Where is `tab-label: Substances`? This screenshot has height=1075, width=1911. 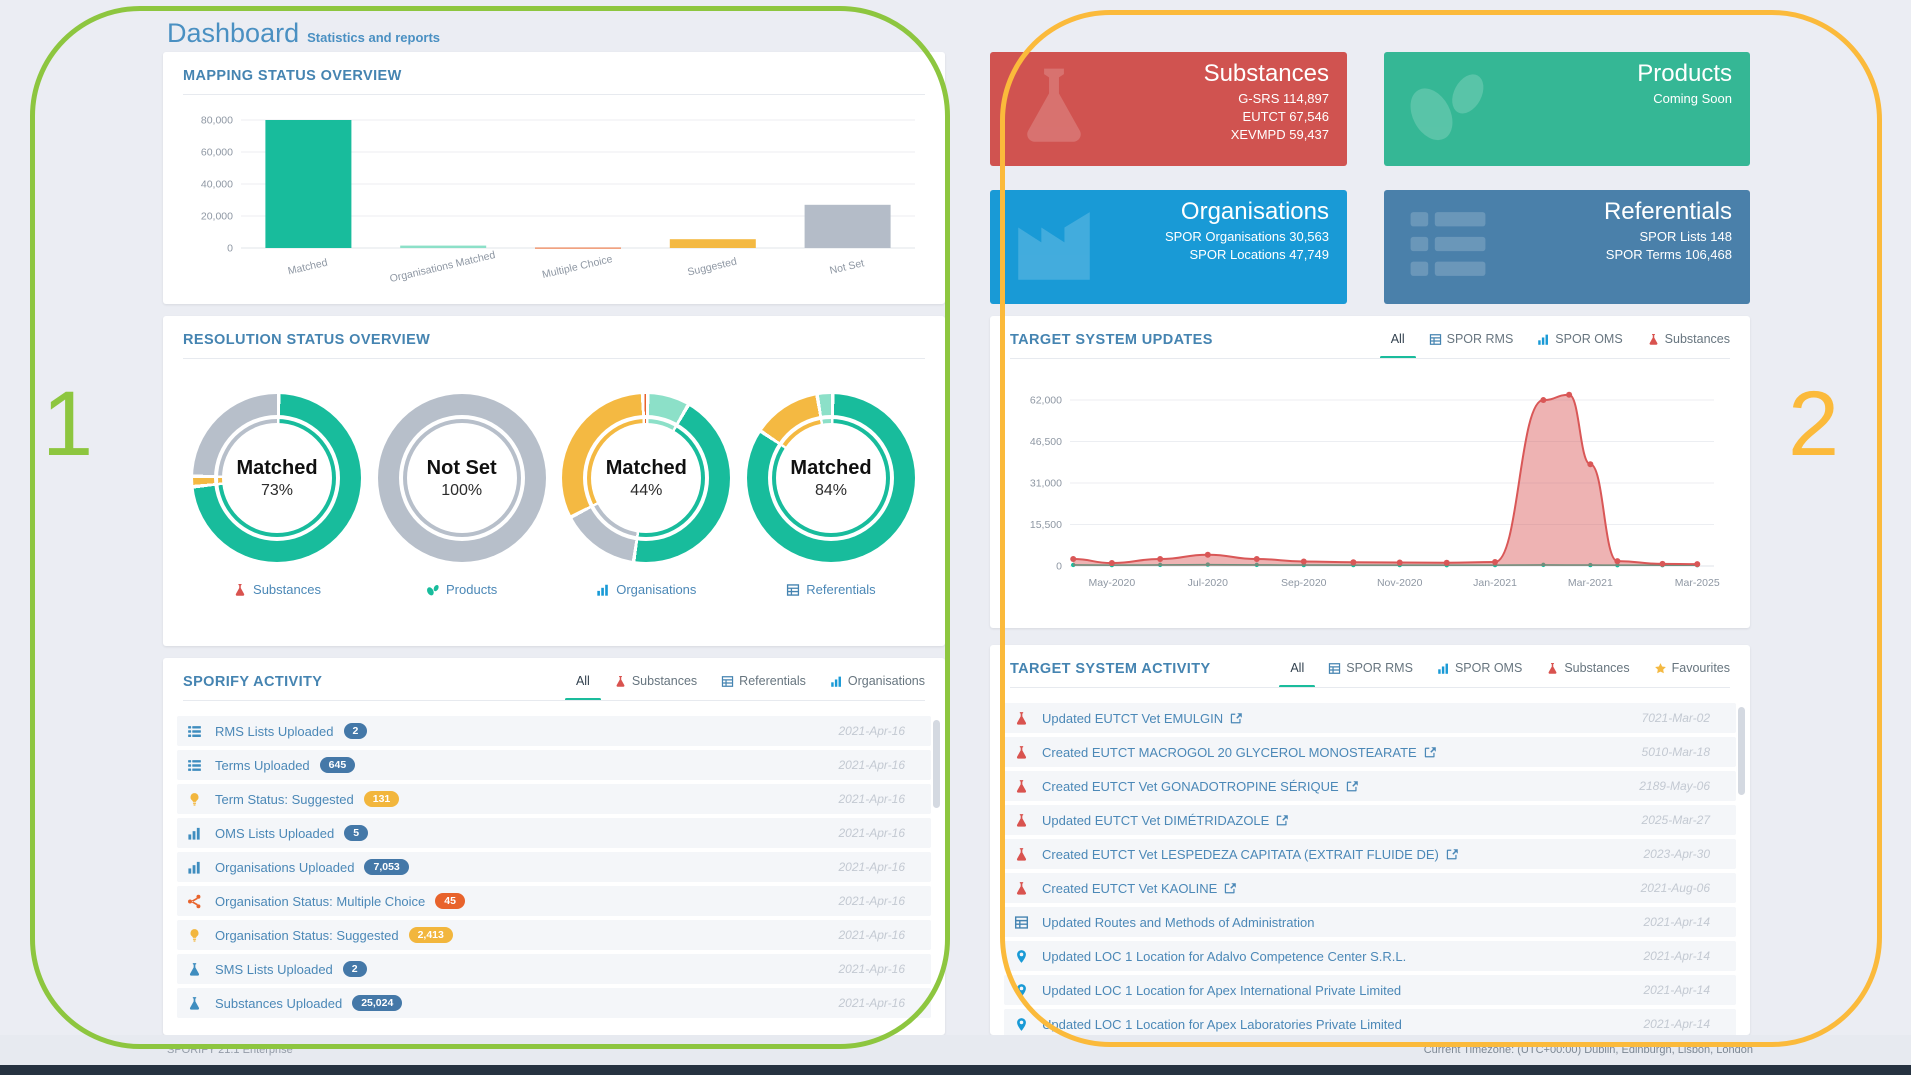
tab-label: Substances is located at coordinates (1697, 339).